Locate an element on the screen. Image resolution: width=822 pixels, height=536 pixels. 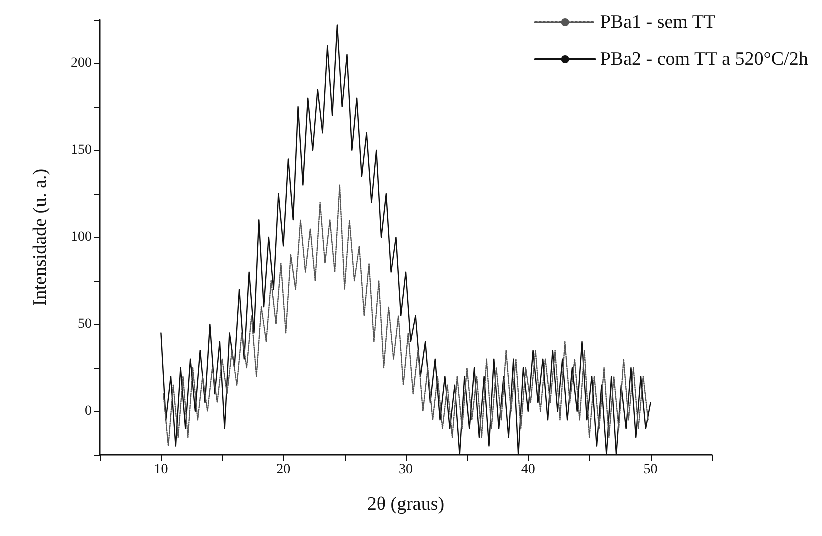
y-tick-label: 0 is located at coordinates (88, 411).